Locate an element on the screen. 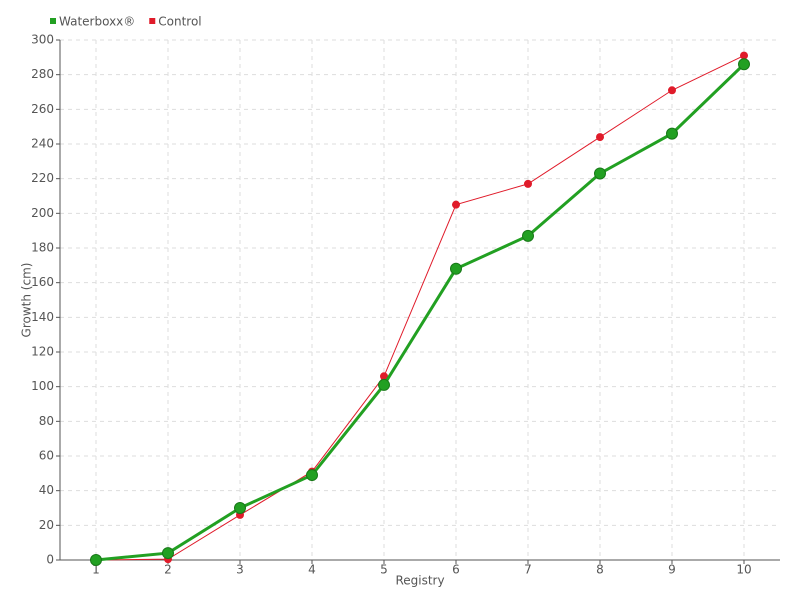 This screenshot has width=800, height=600. y-tick-label: 300 is located at coordinates (42, 40).